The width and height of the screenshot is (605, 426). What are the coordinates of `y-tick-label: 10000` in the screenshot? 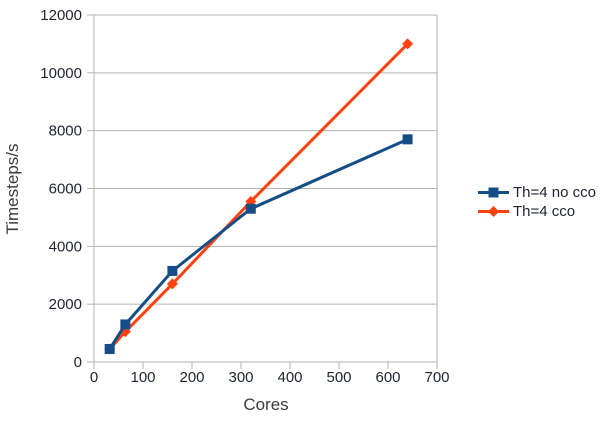 It's located at (61, 73).